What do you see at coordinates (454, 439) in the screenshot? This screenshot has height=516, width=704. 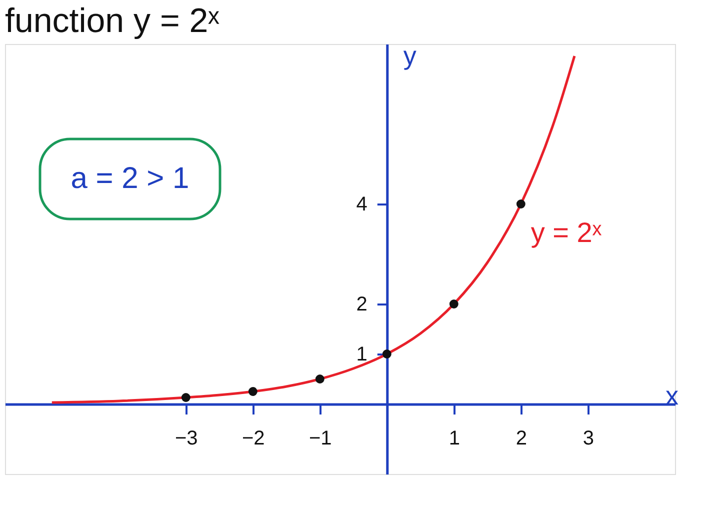 I see `x-tick-label: 1` at bounding box center [454, 439].